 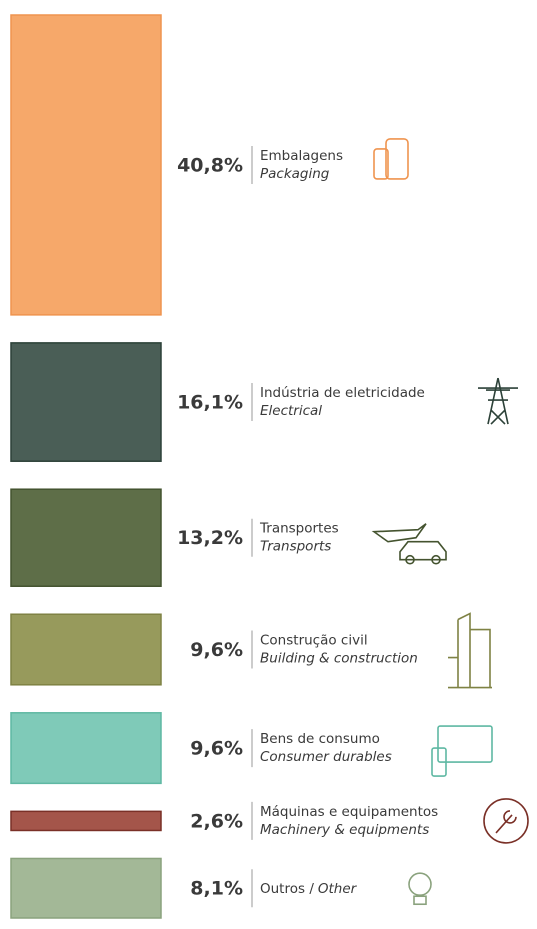 I want to click on category-en-label: Consumer durables, so click(x=326, y=757).